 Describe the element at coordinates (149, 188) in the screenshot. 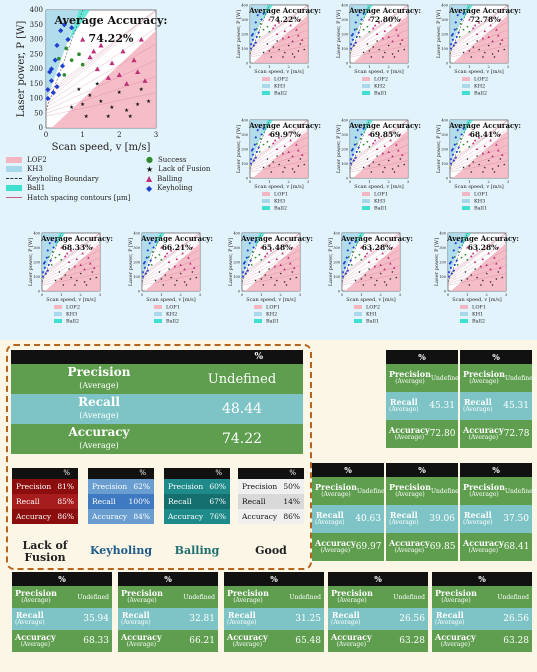

I see `legend-marker: ◆` at that location.